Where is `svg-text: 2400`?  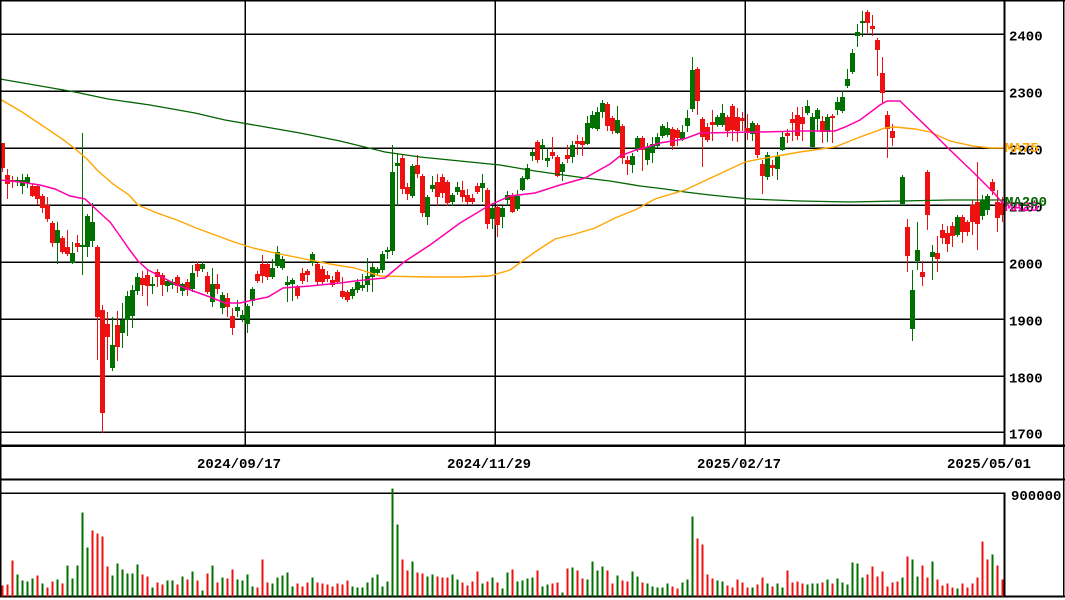 svg-text: 2400 is located at coordinates (1026, 38).